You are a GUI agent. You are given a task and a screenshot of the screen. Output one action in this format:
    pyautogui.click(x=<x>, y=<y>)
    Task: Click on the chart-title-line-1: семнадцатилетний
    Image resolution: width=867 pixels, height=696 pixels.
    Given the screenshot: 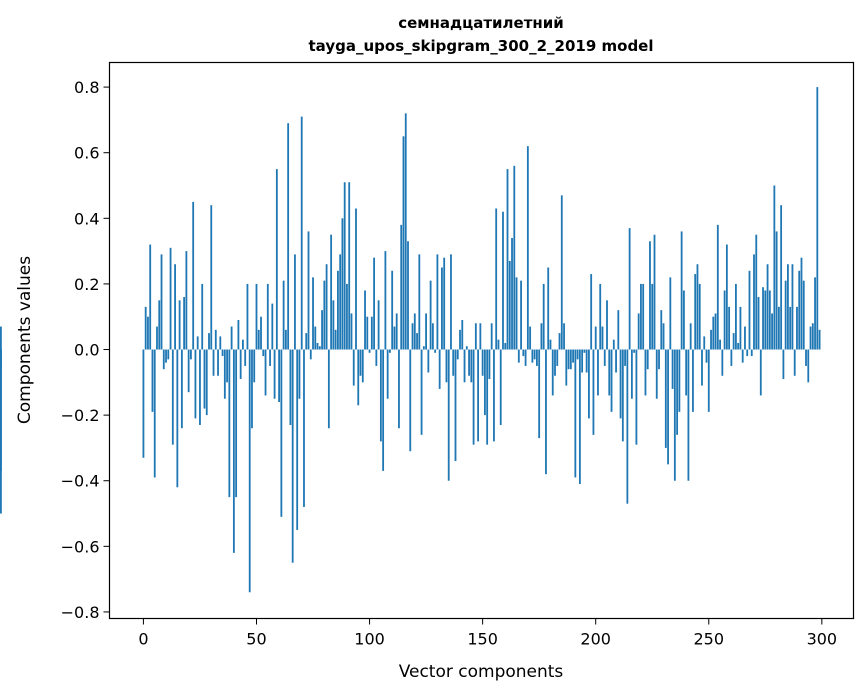 What is the action you would take?
    pyautogui.click(x=481, y=23)
    